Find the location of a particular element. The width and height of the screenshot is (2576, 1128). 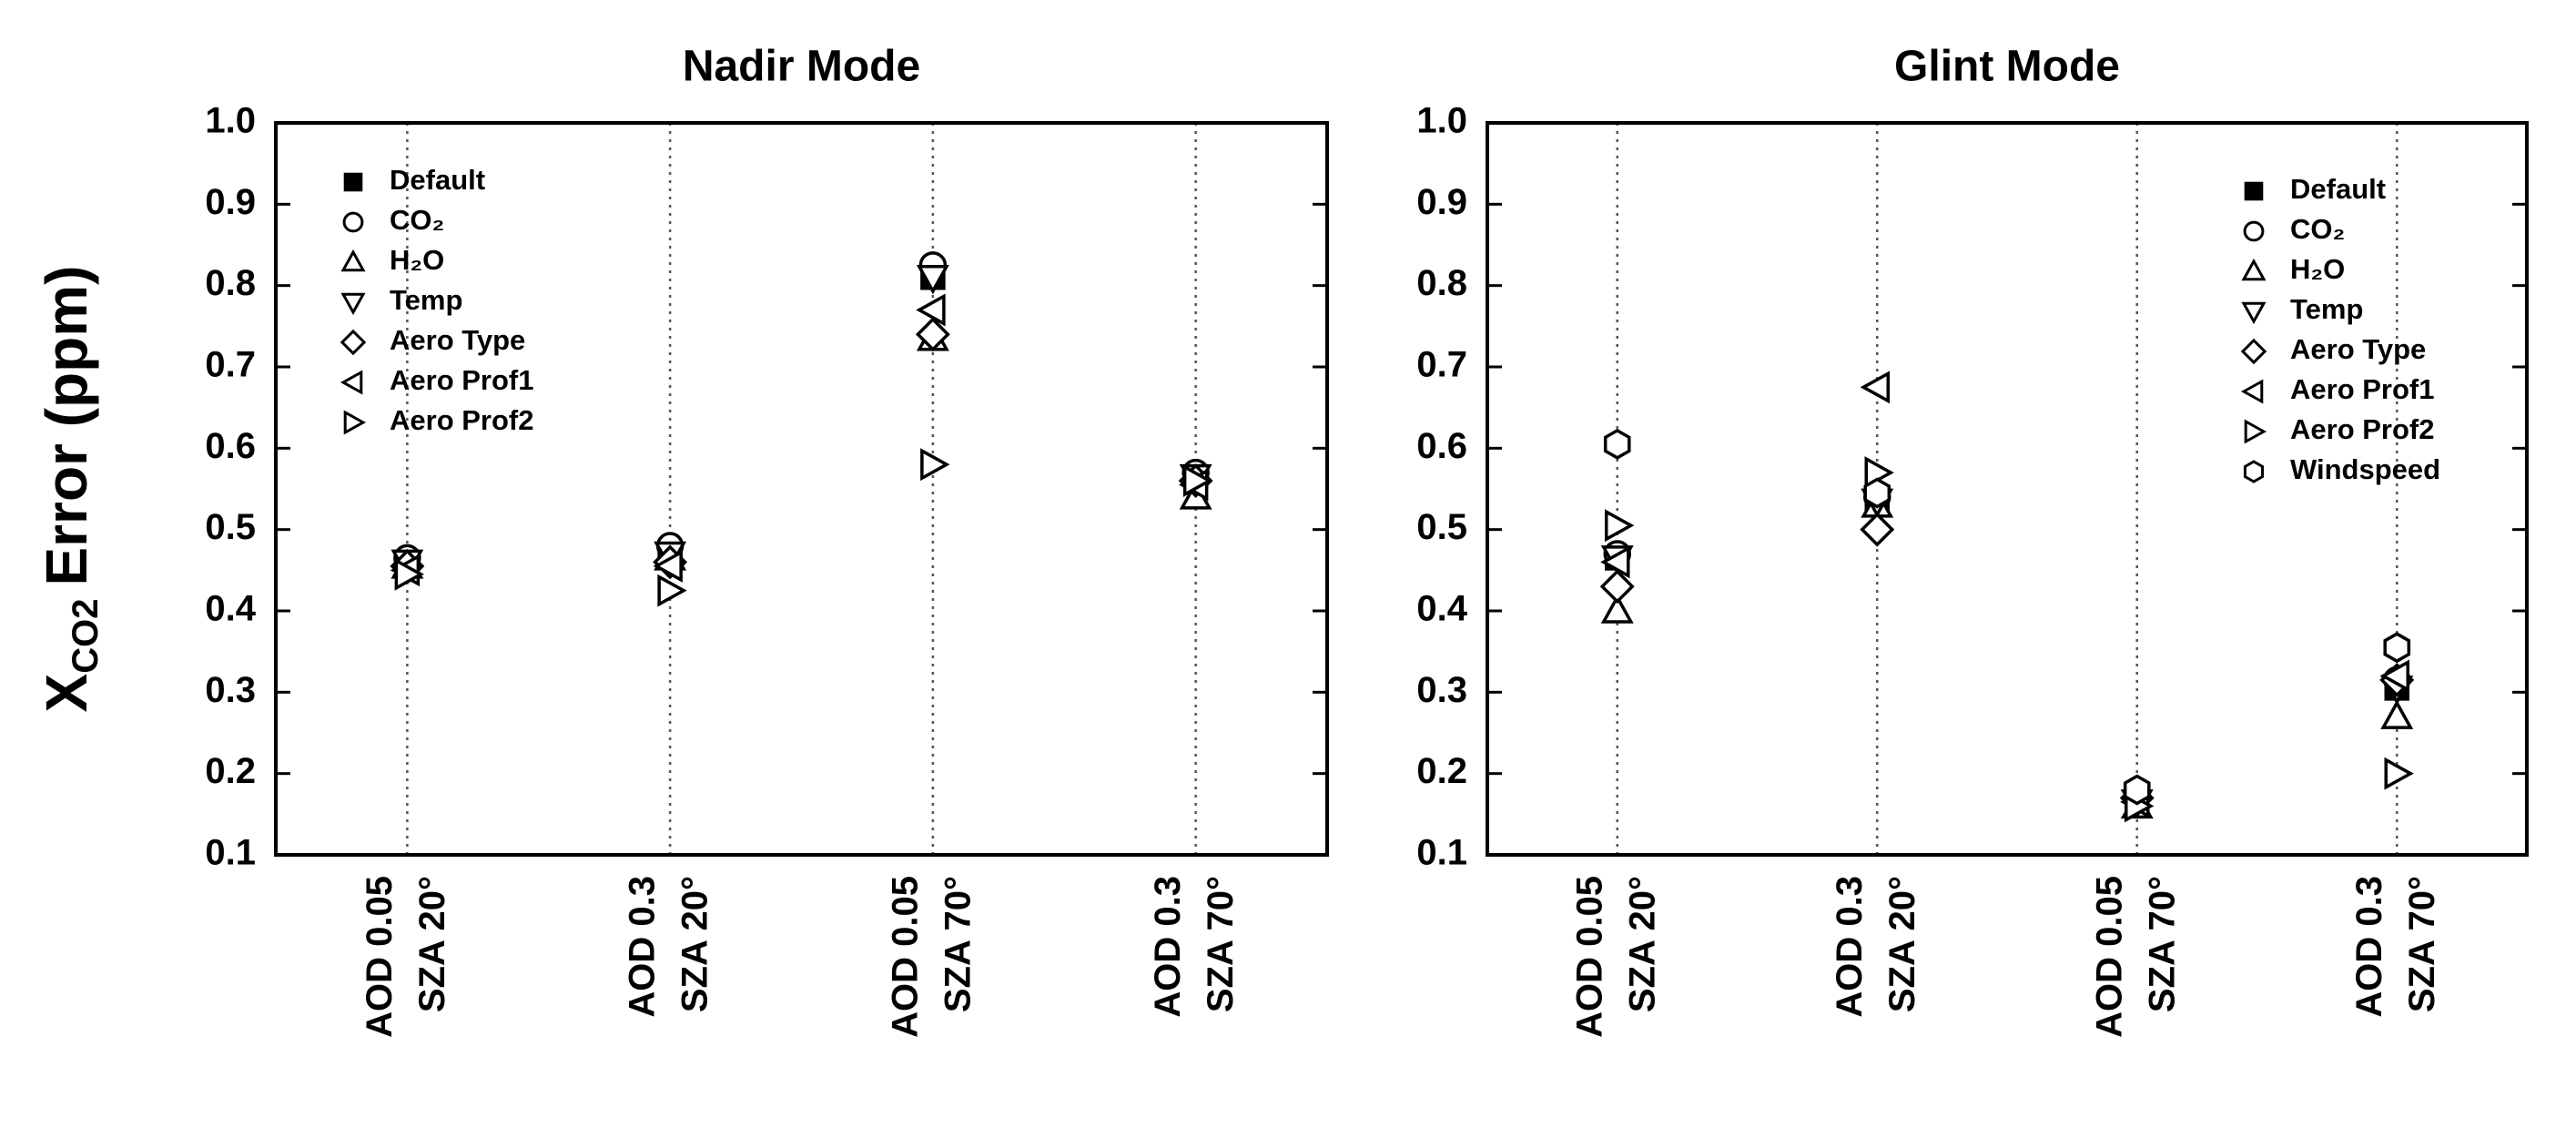

y-axis-label: XCO2 Error (ppm) is located at coordinates (70, 489).